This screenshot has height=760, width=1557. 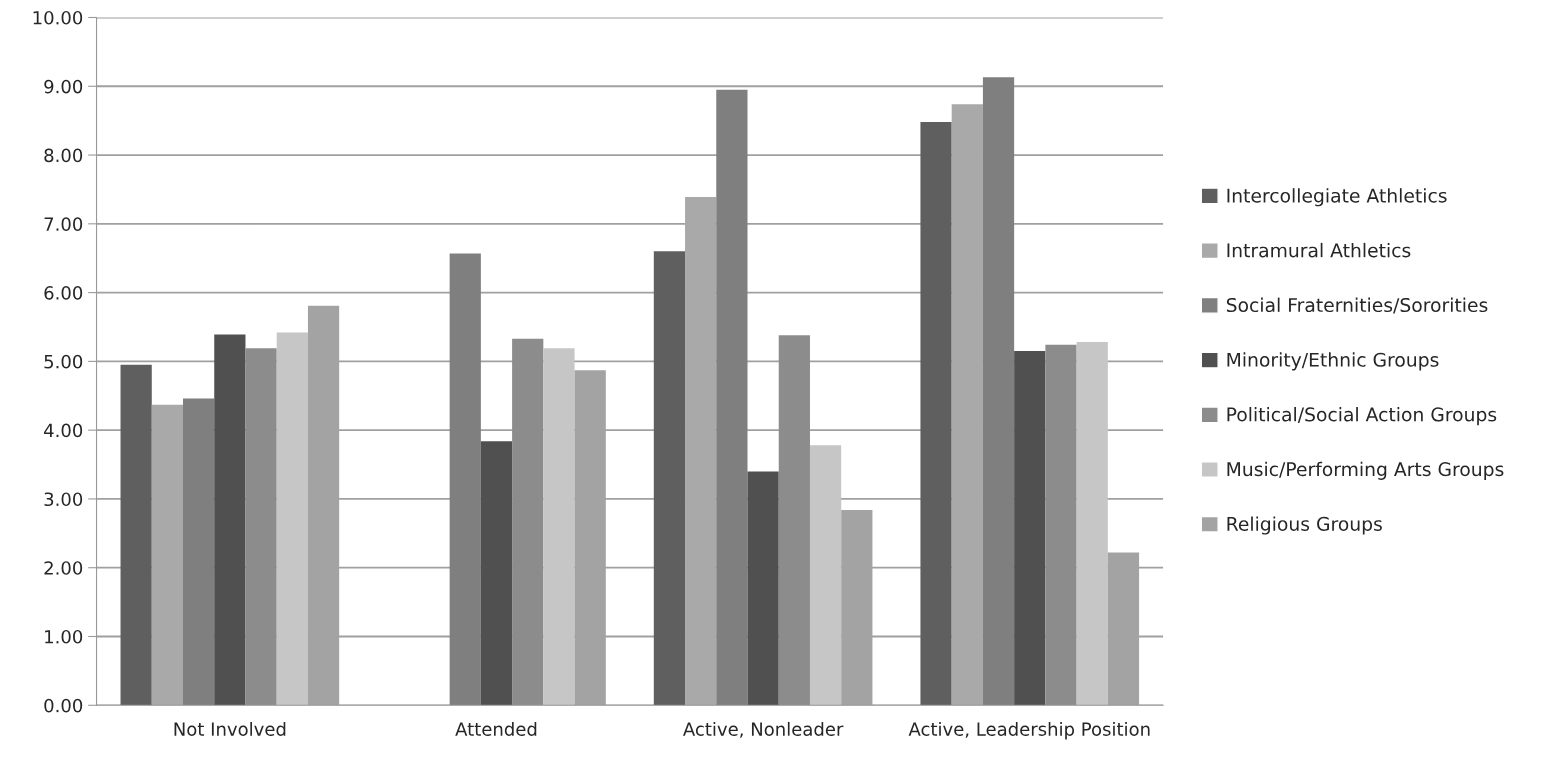 I want to click on y-tick-label: 6.00, so click(x=63, y=293).